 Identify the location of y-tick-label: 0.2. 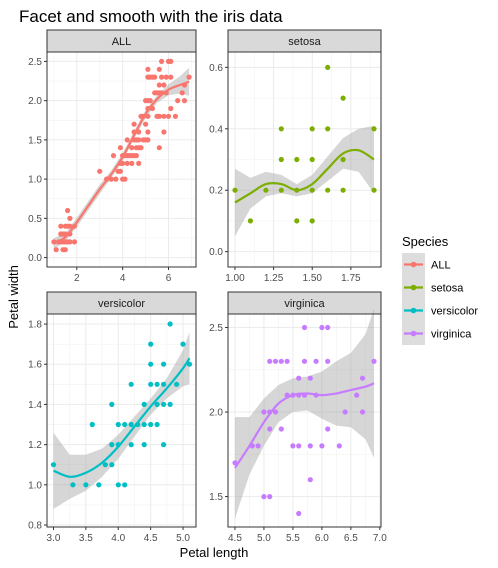
(216, 191).